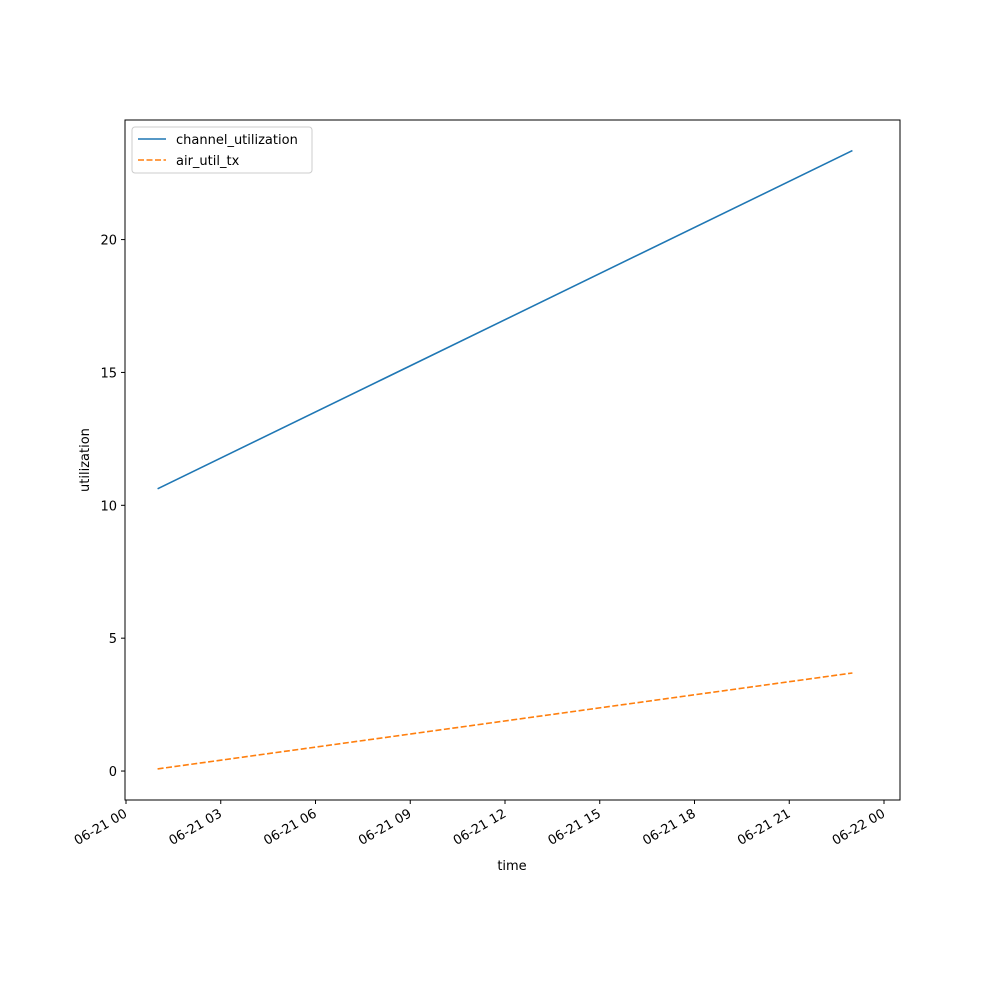 Image resolution: width=1000 pixels, height=1004 pixels. What do you see at coordinates (108, 506) in the screenshot?
I see `y-tick-label: 10` at bounding box center [108, 506].